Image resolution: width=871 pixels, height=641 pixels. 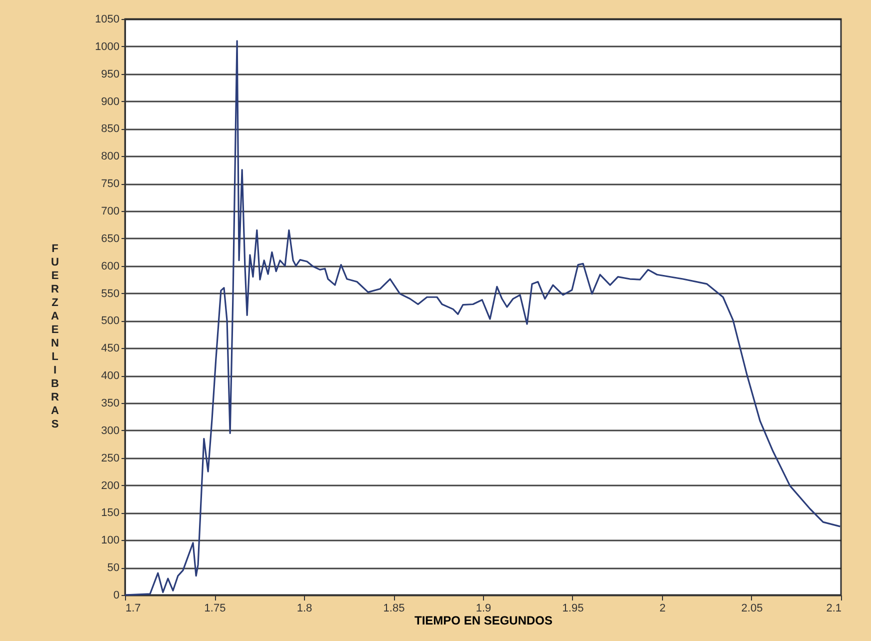 What do you see at coordinates (110, 513) in the screenshot?
I see `y-tick-label: 150` at bounding box center [110, 513].